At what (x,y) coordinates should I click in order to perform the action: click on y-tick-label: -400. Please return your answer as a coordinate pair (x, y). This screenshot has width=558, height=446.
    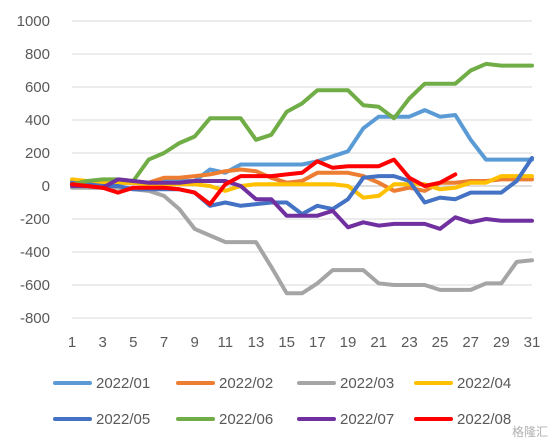
    Looking at the image, I should click on (35, 252).